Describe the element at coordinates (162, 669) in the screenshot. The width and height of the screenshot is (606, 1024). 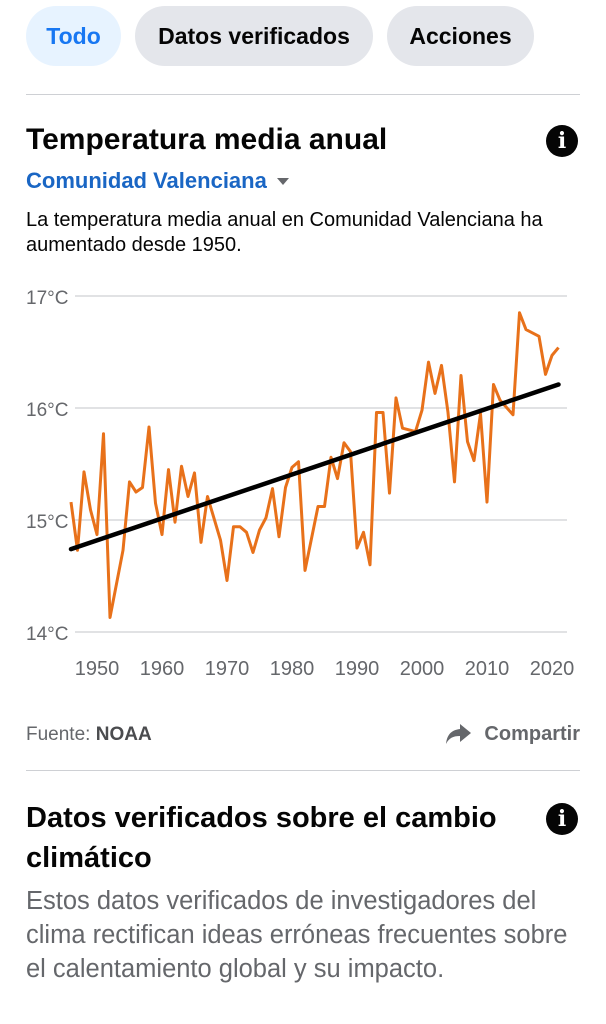
I see `x-tick-label: 1960` at that location.